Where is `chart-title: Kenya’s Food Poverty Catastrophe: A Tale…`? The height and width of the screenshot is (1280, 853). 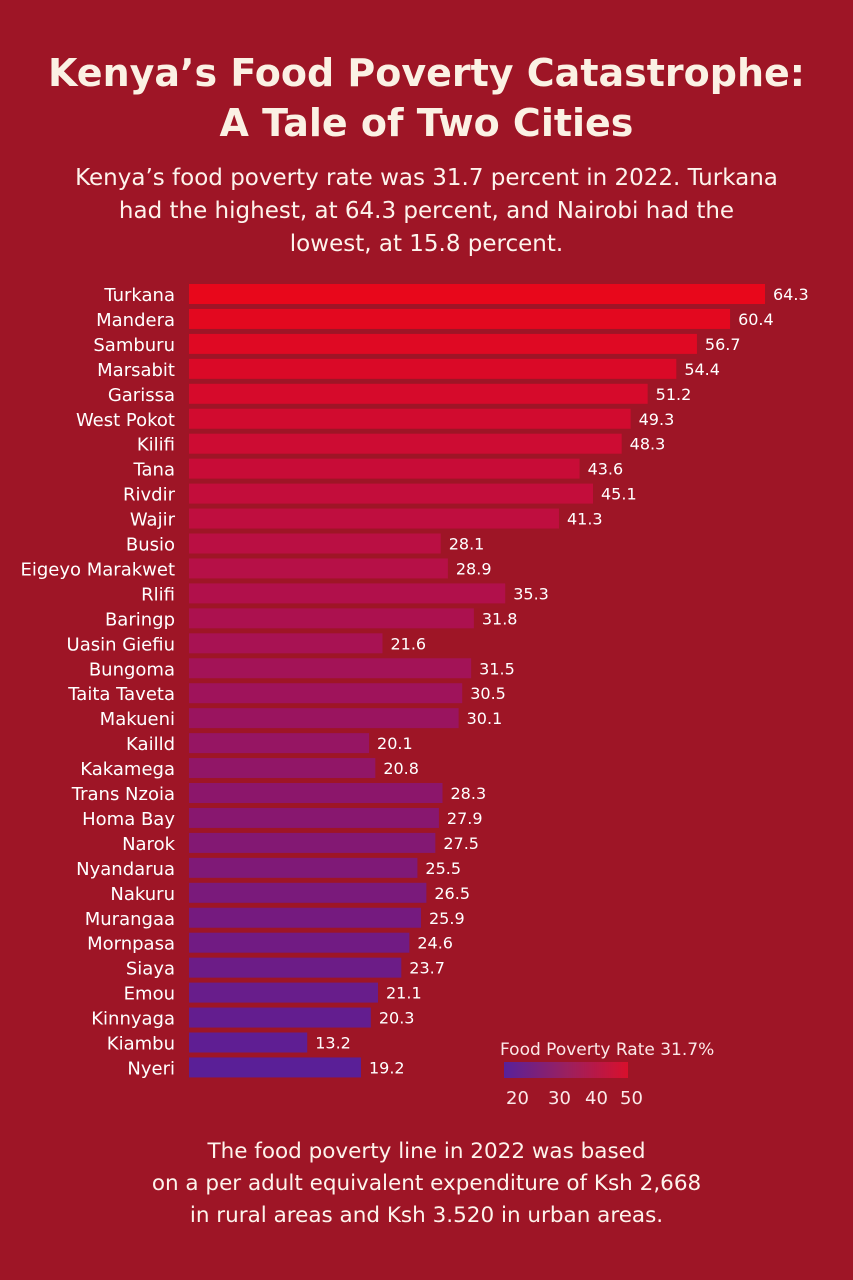 chart-title: Kenya’s Food Poverty Catastrophe: A Tale… is located at coordinates (426, 98).